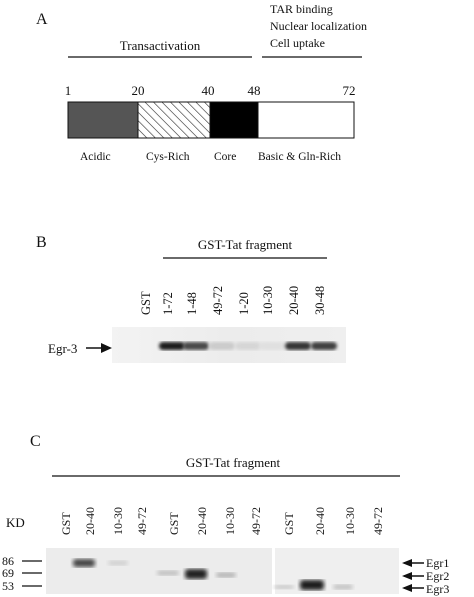 The width and height of the screenshot is (474, 597). What do you see at coordinates (213, 574) in the screenshot?
I see `panel-c-bands` at bounding box center [213, 574].